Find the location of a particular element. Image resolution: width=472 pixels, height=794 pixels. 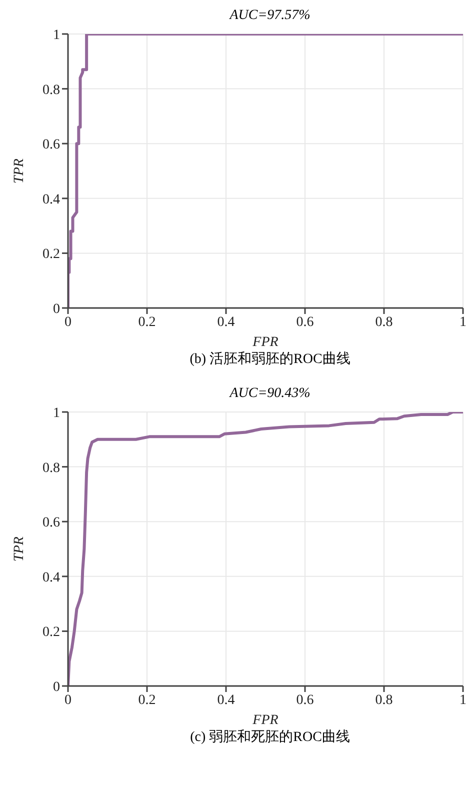

chart-title: AUC=97.57% is located at coordinates (270, 16).